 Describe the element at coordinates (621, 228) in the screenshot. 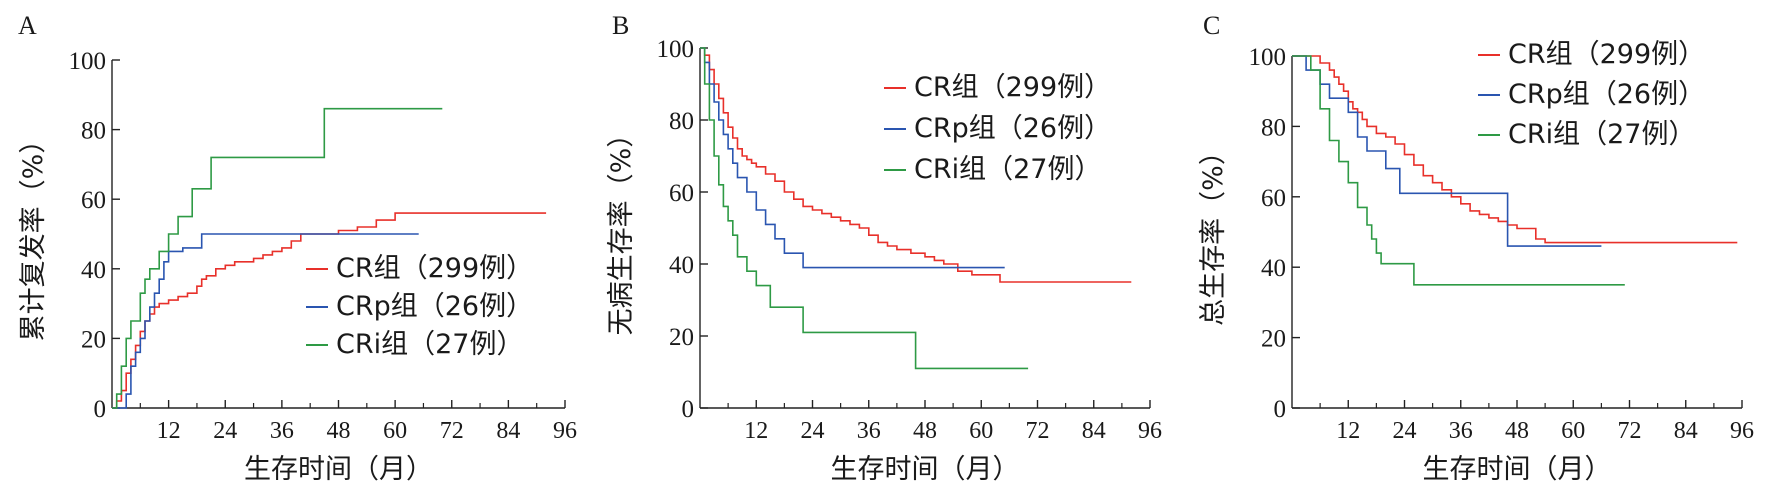

I see `y-axis-label: 无病生存率（%）` at that location.